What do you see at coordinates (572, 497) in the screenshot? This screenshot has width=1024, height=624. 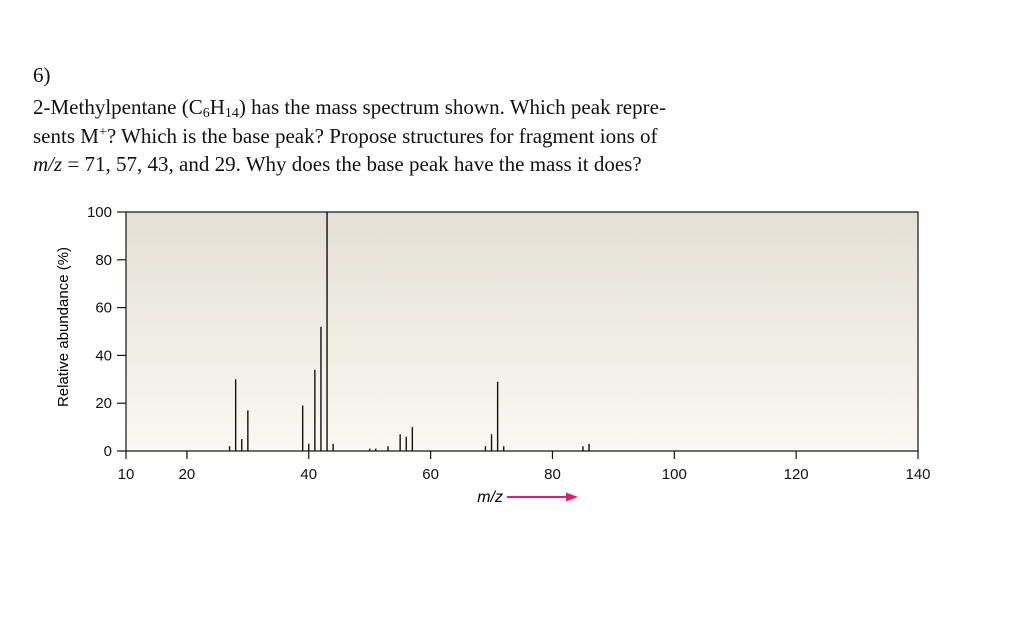 I see `x-axis-arrow-head` at bounding box center [572, 497].